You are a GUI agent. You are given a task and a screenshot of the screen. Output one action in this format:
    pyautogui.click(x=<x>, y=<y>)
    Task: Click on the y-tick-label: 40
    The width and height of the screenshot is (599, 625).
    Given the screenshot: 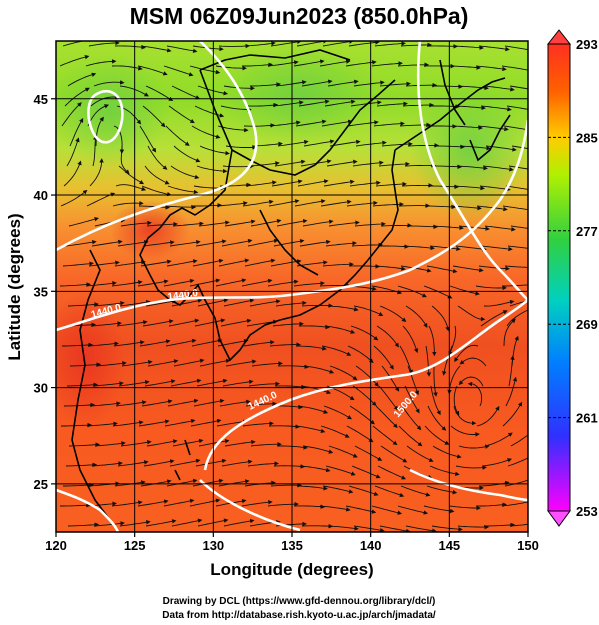 What is the action you would take?
    pyautogui.click(x=41, y=195)
    